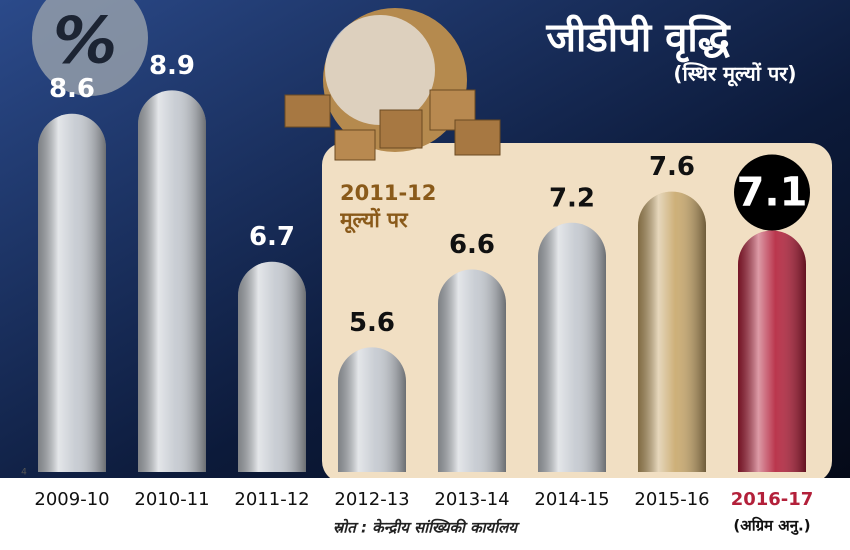  What do you see at coordinates (371, 499) in the screenshot?
I see `x-tick-label: 2012-13` at bounding box center [371, 499].